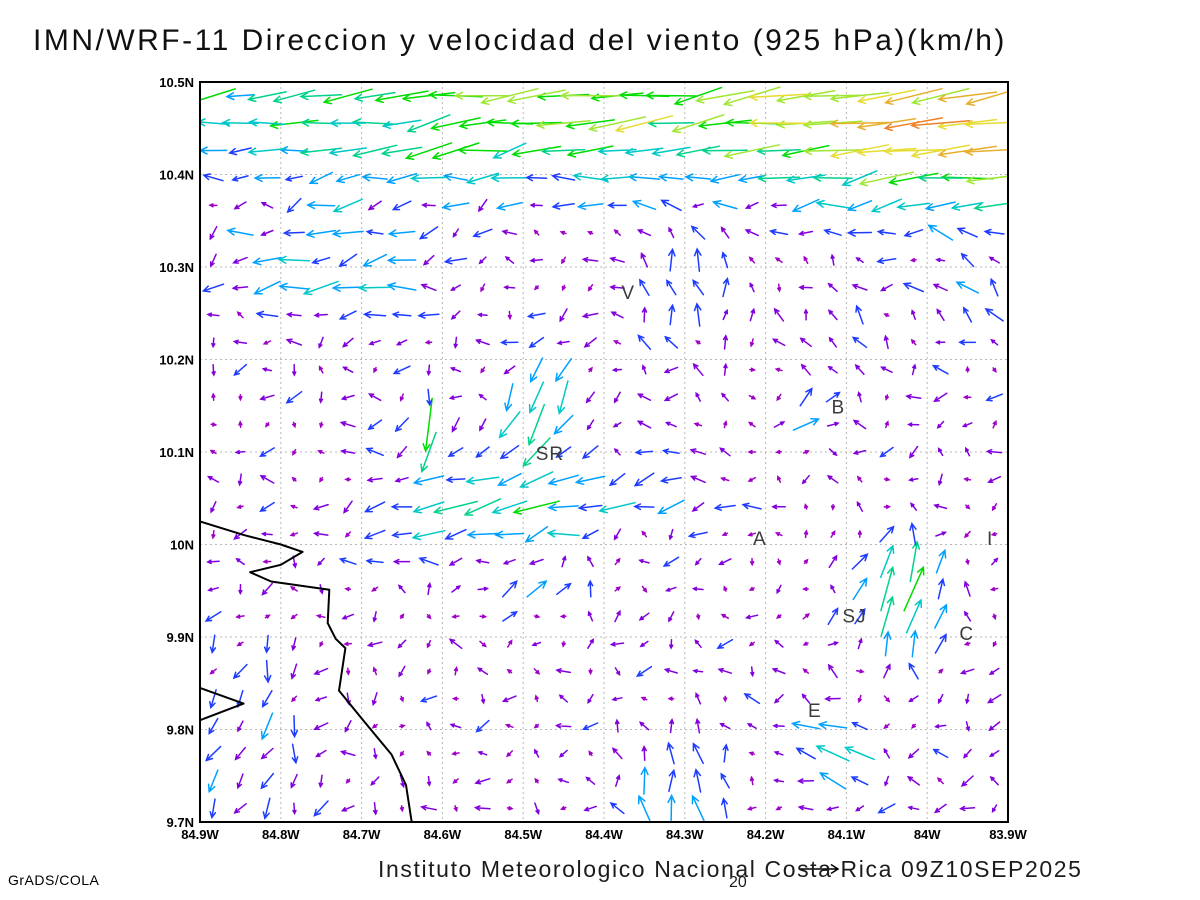  What do you see at coordinates (854, 617) in the screenshot?
I see `station-label-sj: SJ` at bounding box center [854, 617].